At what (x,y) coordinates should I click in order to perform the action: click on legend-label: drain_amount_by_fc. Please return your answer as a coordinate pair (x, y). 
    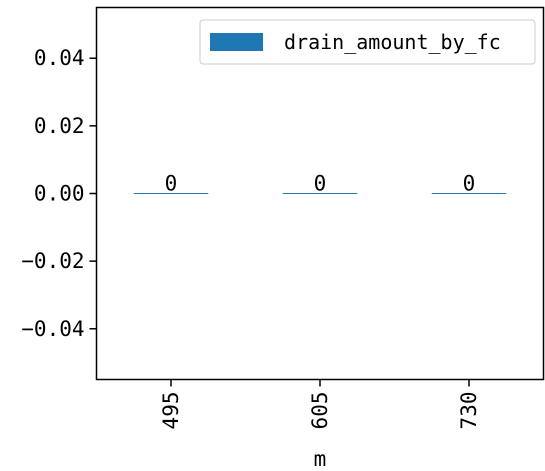
    Looking at the image, I should click on (392, 42).